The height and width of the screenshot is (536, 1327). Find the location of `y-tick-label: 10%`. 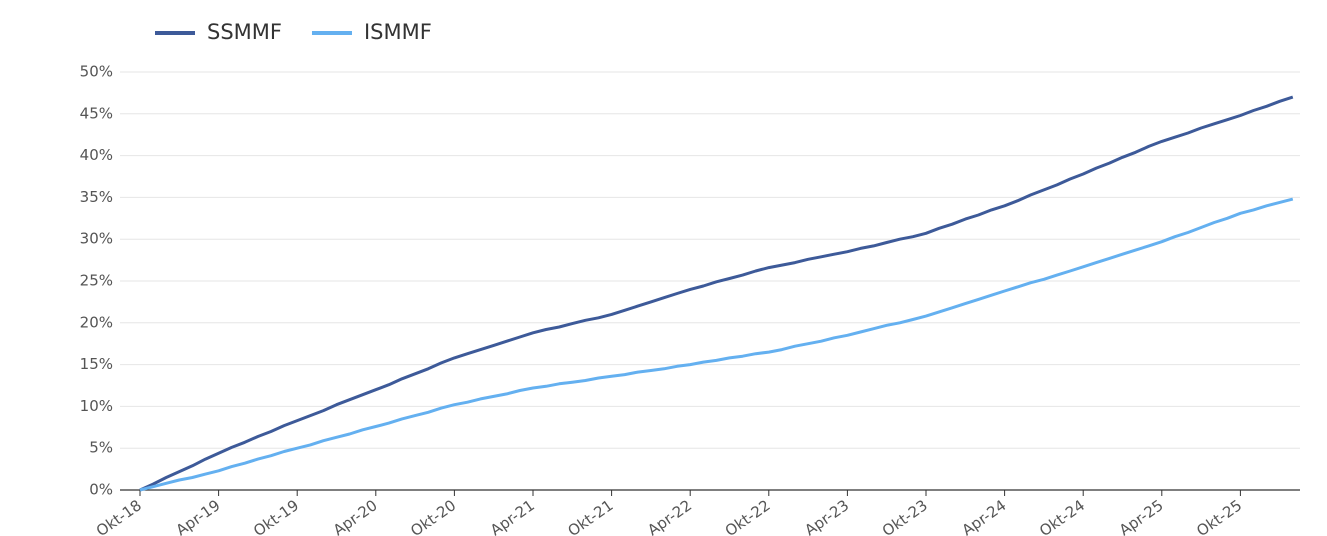

y-tick-label: 10% is located at coordinates (96, 406).